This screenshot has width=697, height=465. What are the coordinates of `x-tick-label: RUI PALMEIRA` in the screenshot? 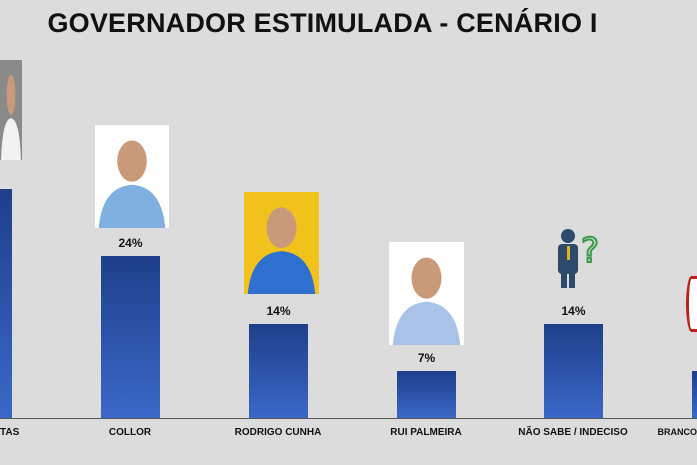 It's located at (426, 432).